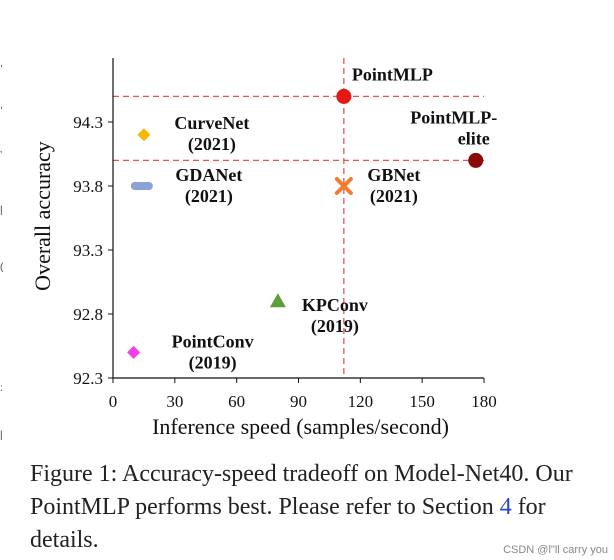  What do you see at coordinates (298, 401) in the screenshot?
I see `x-tick-label: 90` at bounding box center [298, 401].